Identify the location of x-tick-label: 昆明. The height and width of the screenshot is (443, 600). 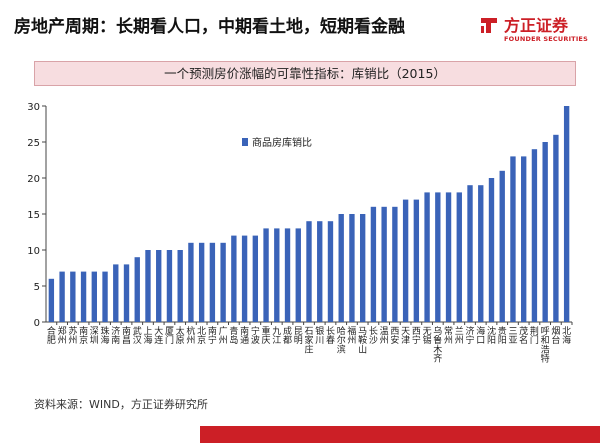
(298, 336).